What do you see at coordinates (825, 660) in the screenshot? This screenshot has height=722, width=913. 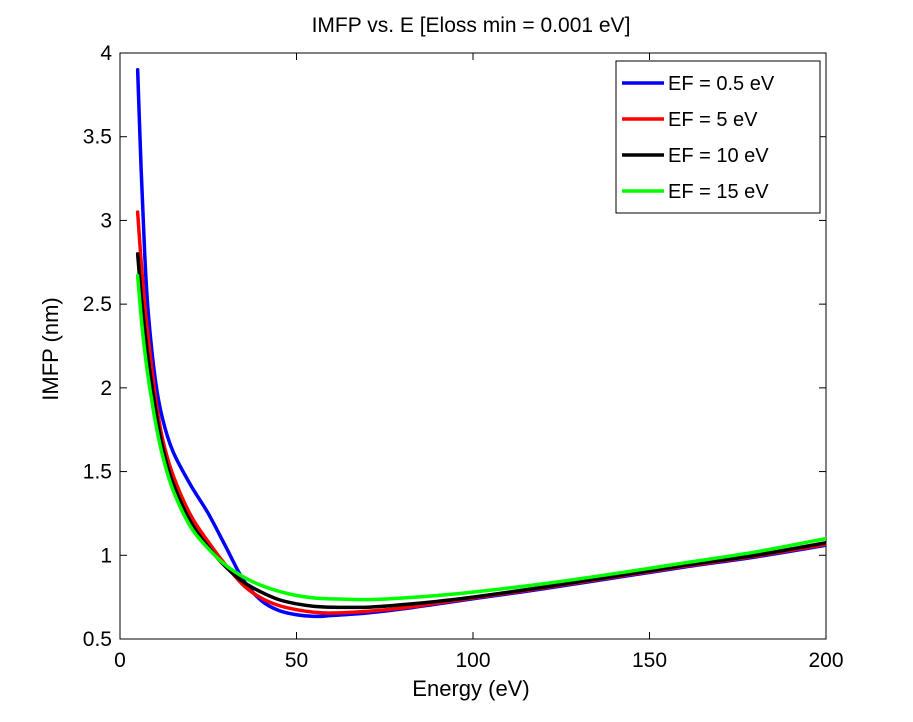 I see `x-tick-label: 200` at bounding box center [825, 660].